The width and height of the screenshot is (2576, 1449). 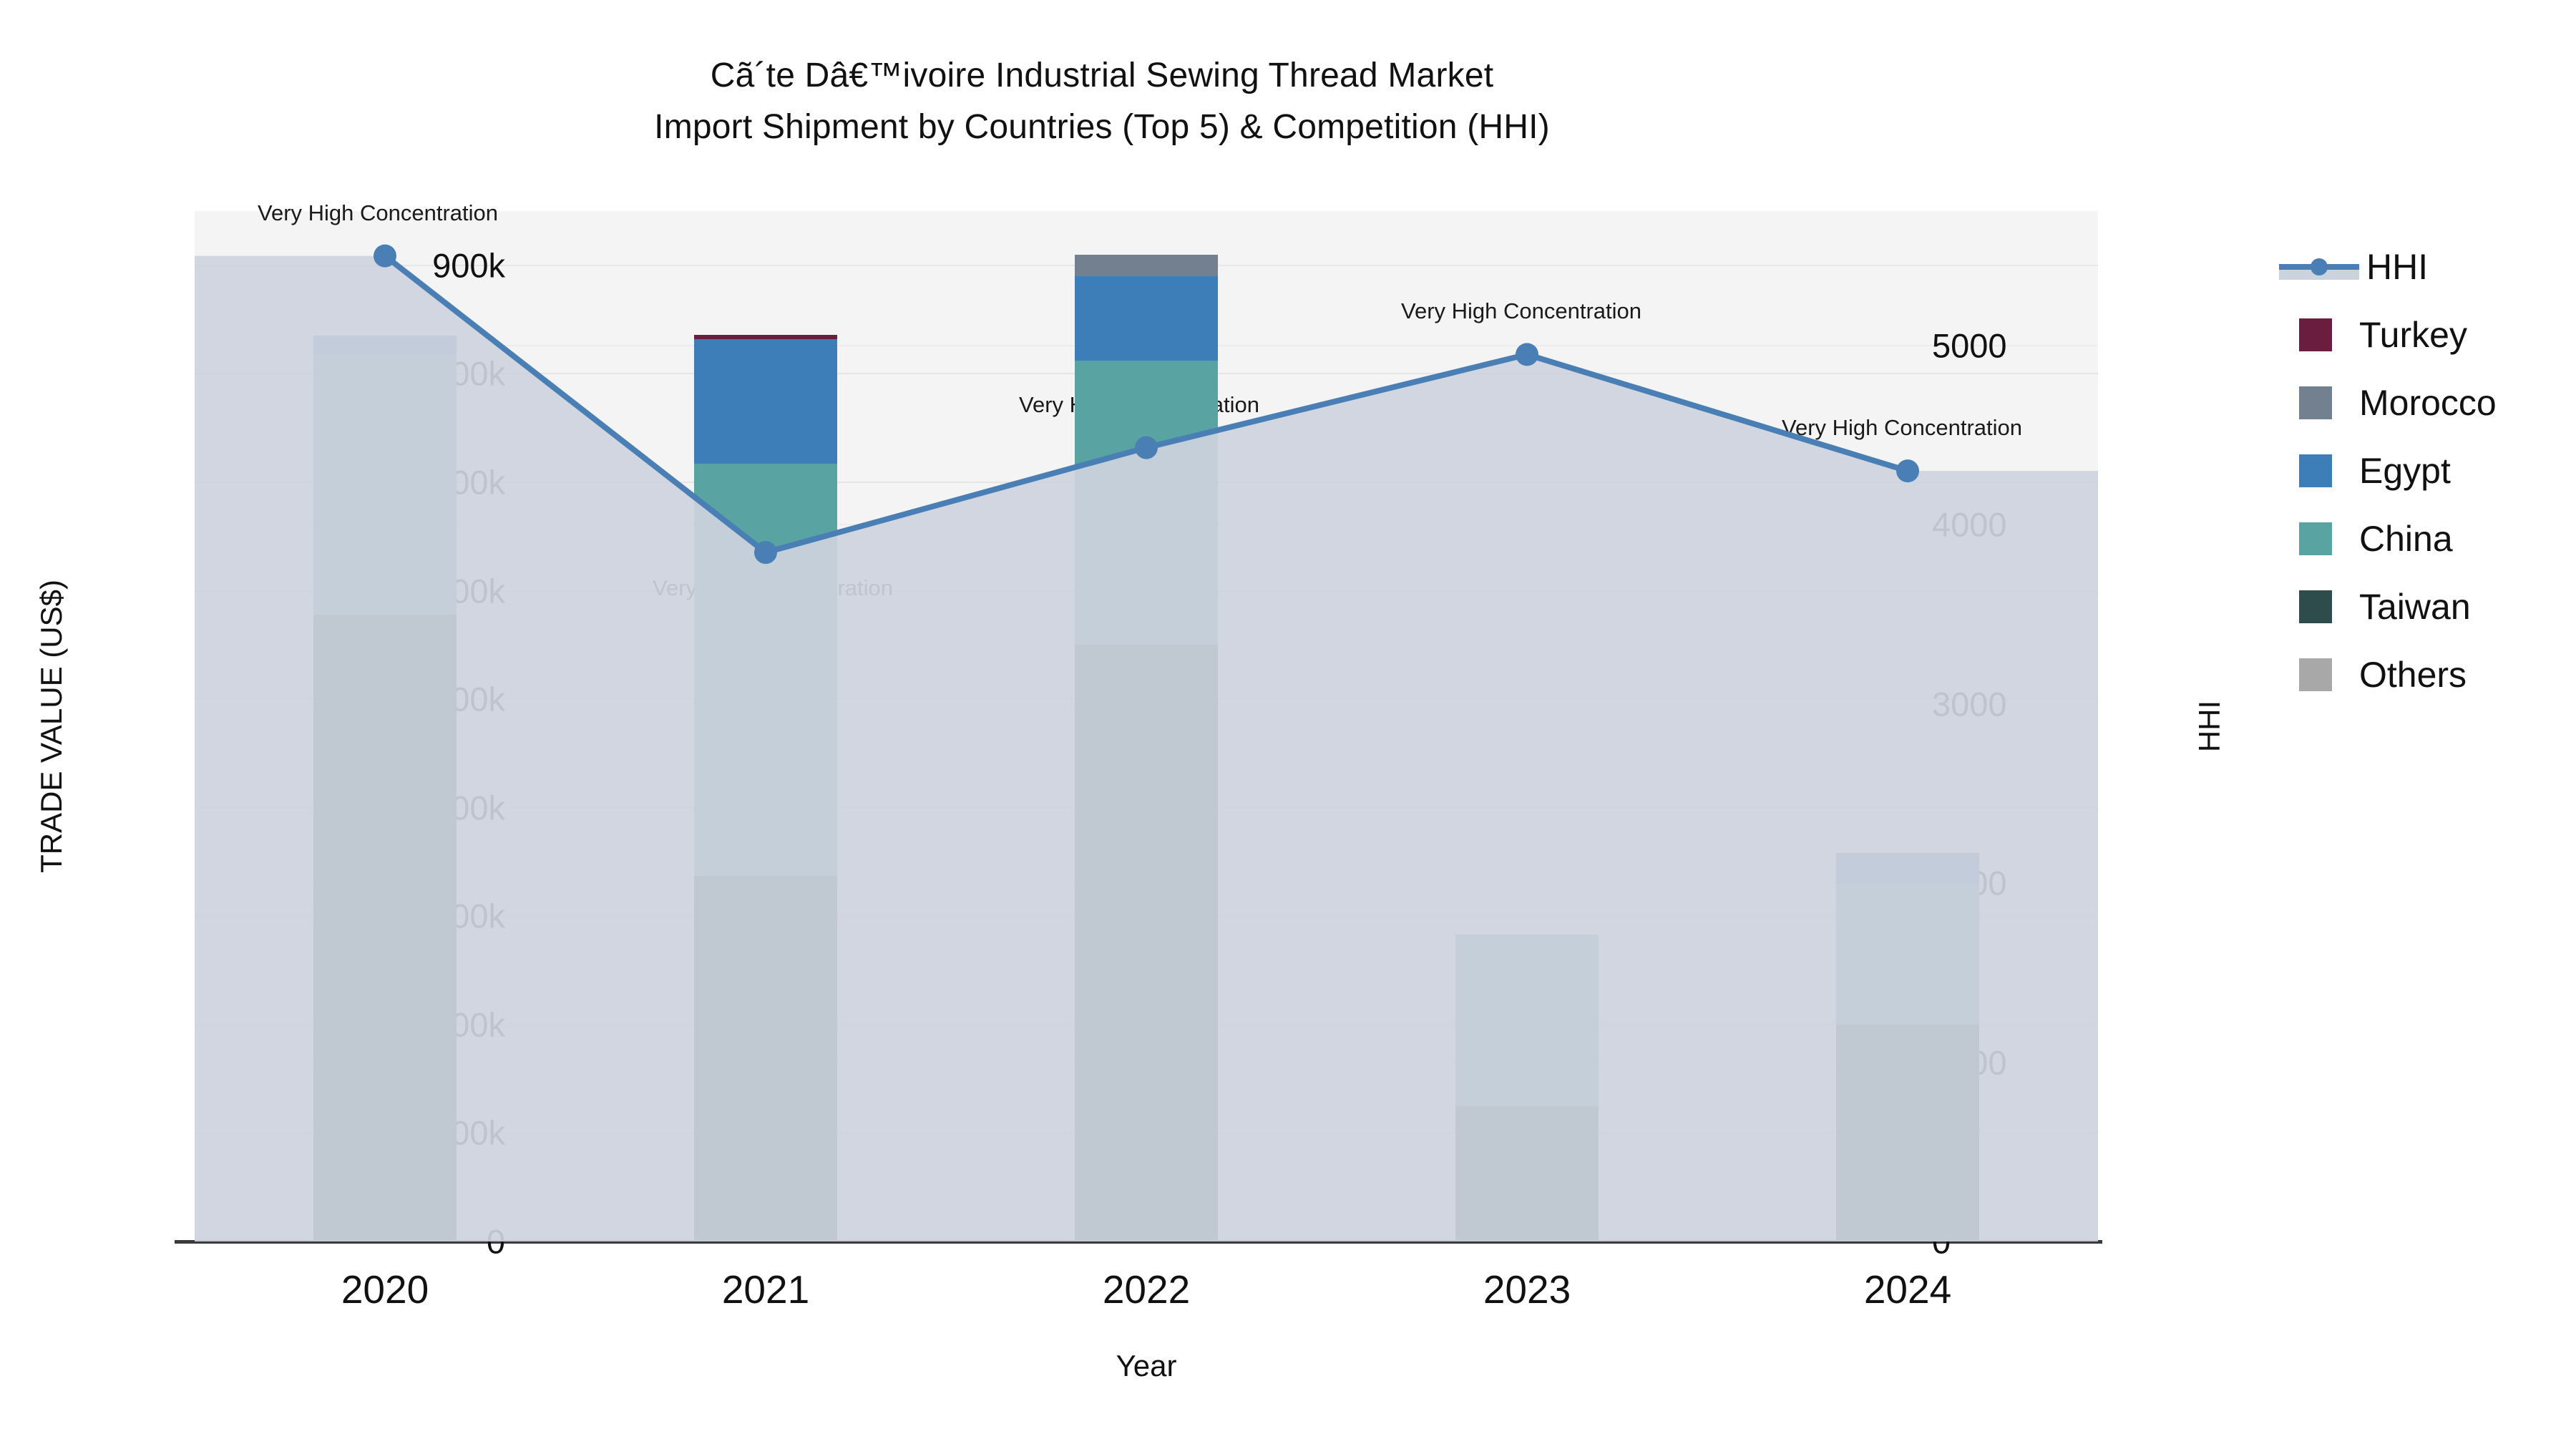 What do you see at coordinates (1146, 1365) in the screenshot?
I see `x-axis-label: Year` at bounding box center [1146, 1365].